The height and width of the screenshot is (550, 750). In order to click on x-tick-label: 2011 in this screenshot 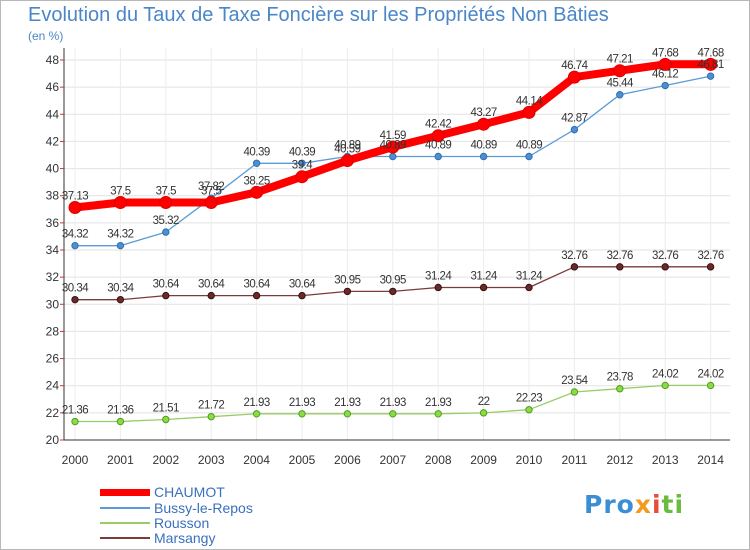, I will do `click(574, 460)`.